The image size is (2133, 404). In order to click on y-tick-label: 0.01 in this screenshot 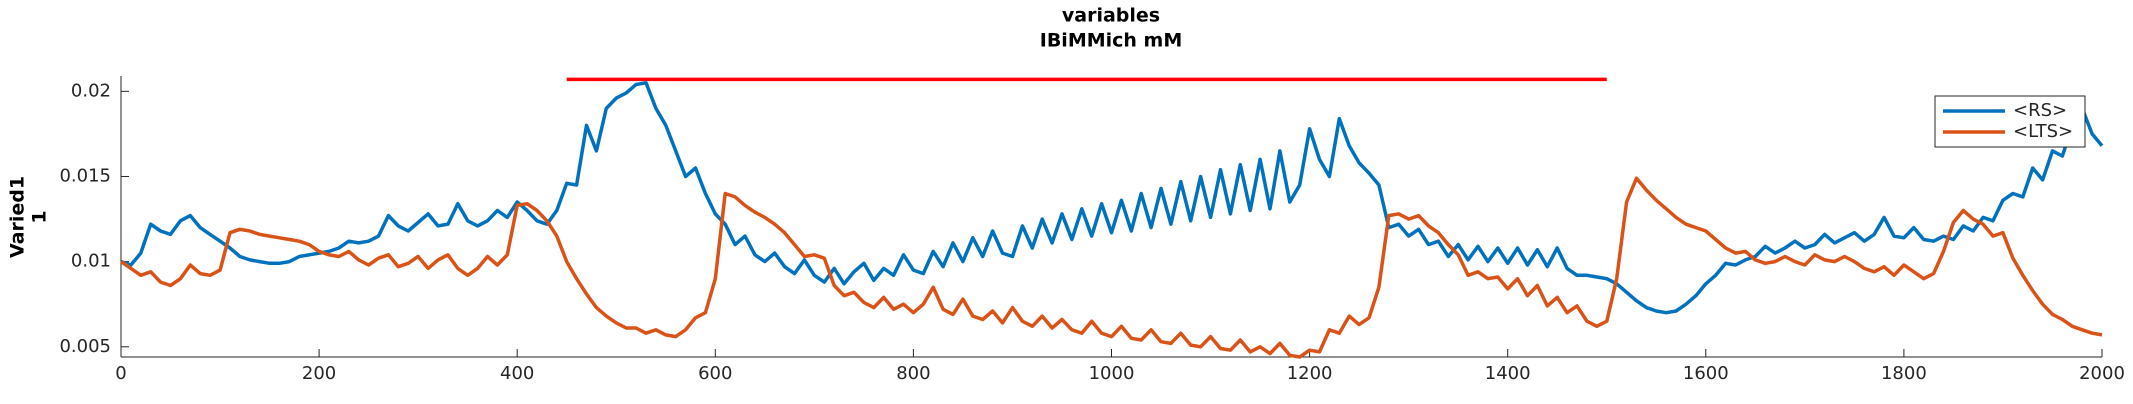, I will do `click(91, 261)`.